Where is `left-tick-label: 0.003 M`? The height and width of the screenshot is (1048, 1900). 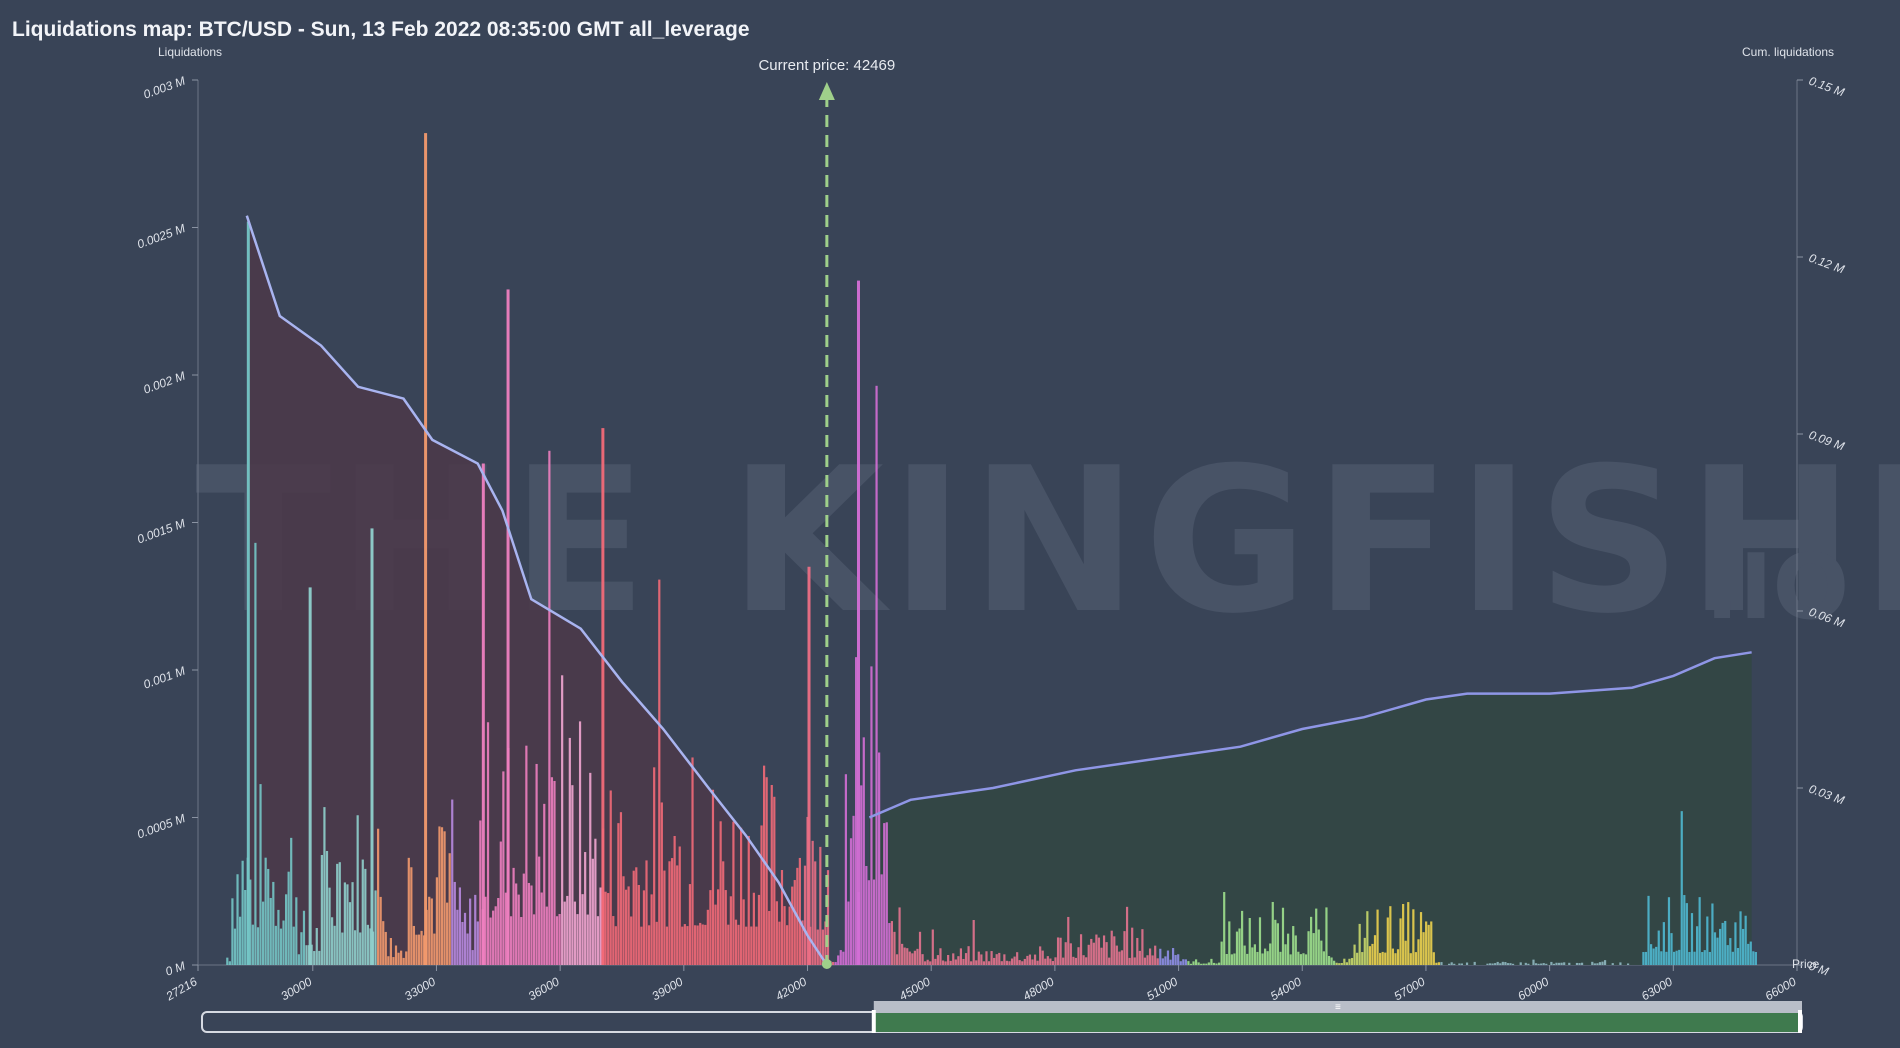 left-tick-label: 0.003 M is located at coordinates (164, 88).